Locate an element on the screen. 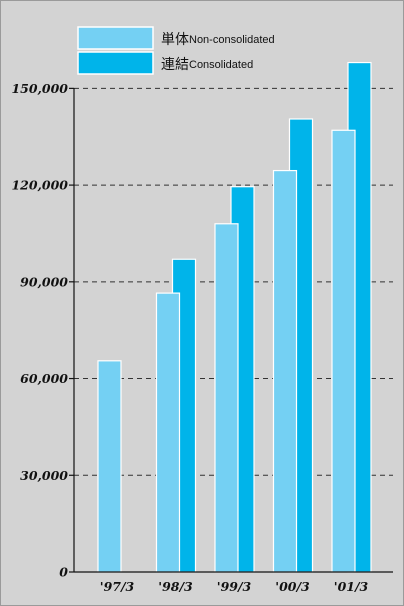 This screenshot has width=404, height=606. y-tick-label: 90,000 is located at coordinates (44, 281).